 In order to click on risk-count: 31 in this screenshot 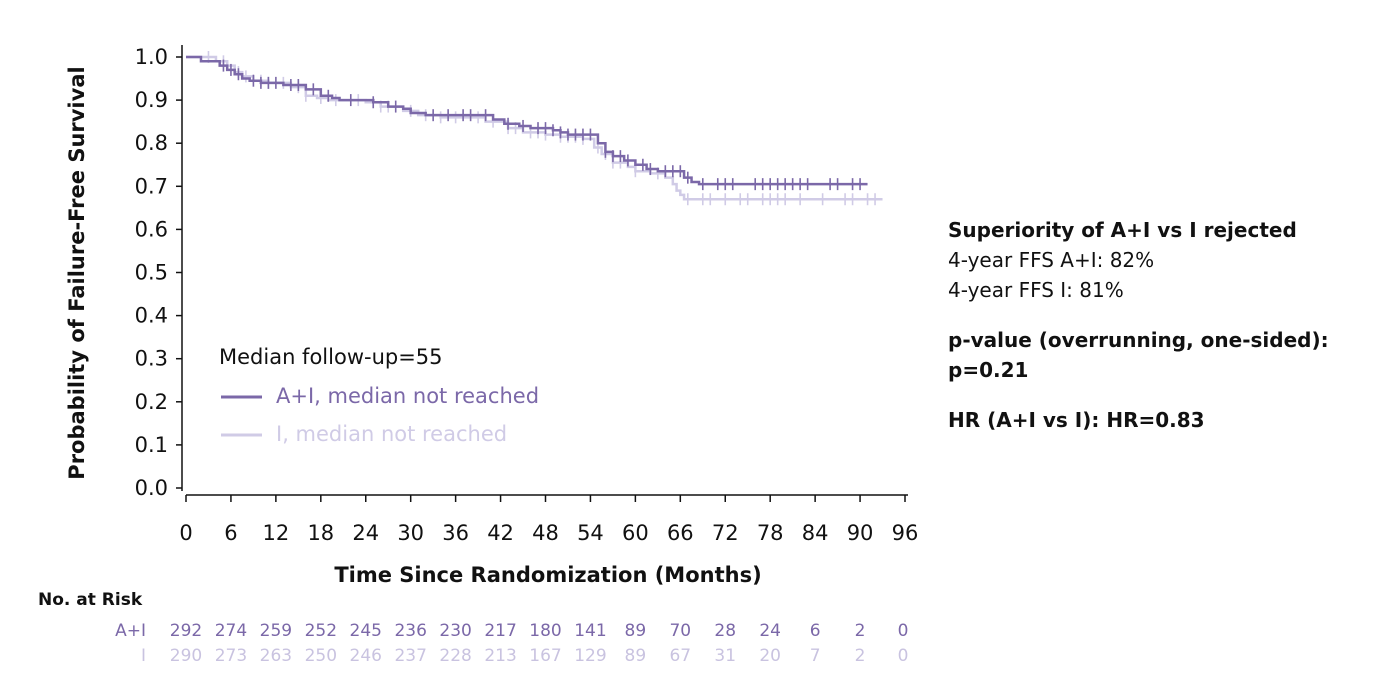, I will do `click(725, 656)`.